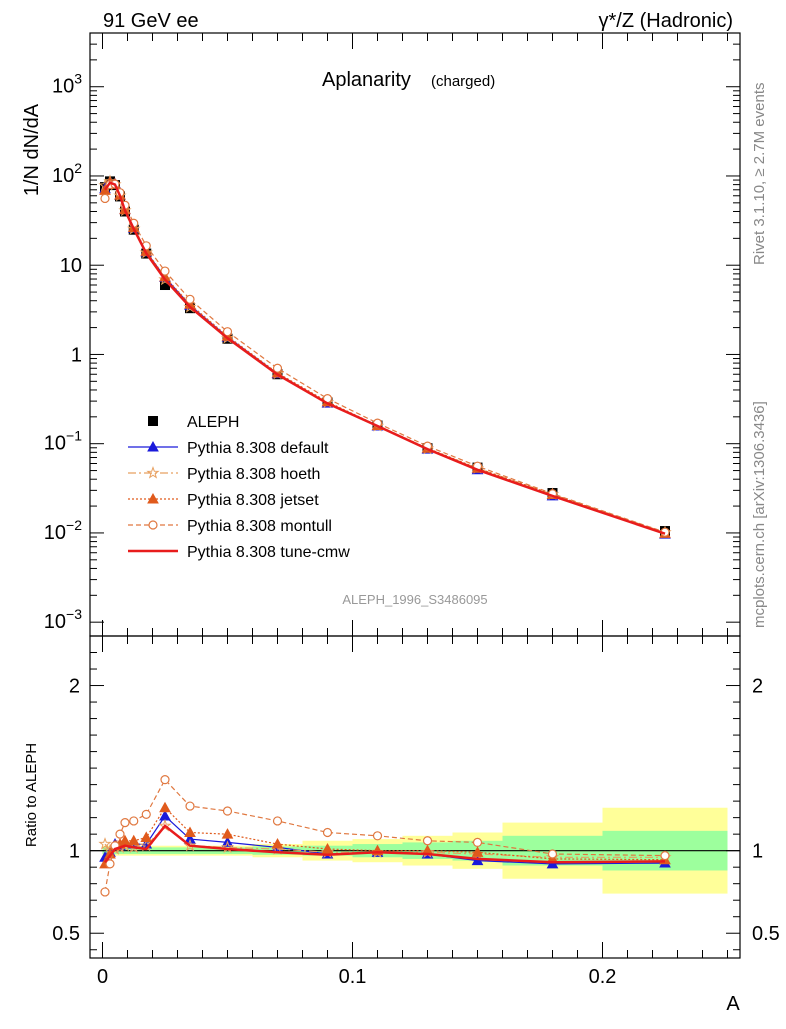  Describe the element at coordinates (353, 977) in the screenshot. I see `x-tick-label: 0.1` at that location.